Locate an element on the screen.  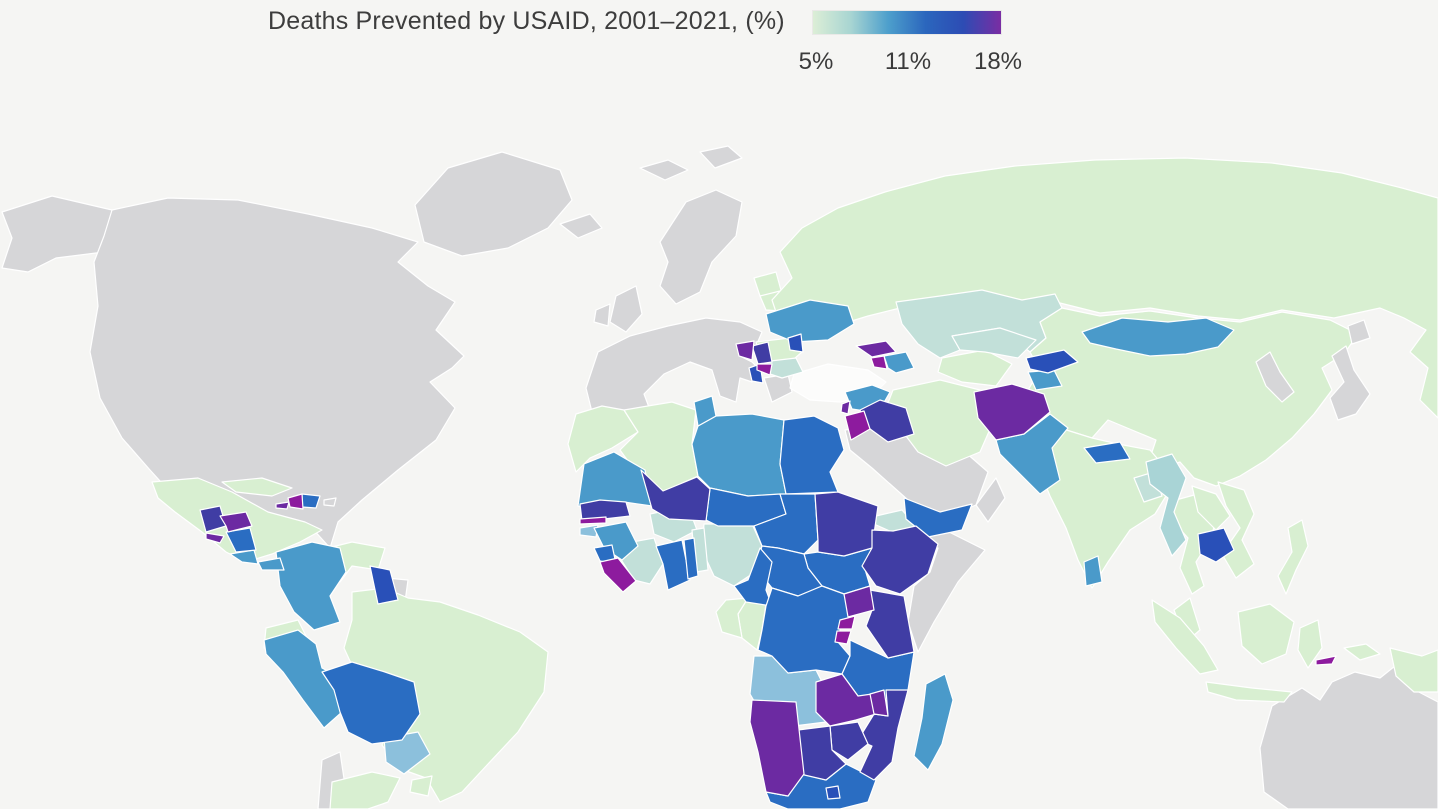
country-lebanon is located at coordinates (845, 407).